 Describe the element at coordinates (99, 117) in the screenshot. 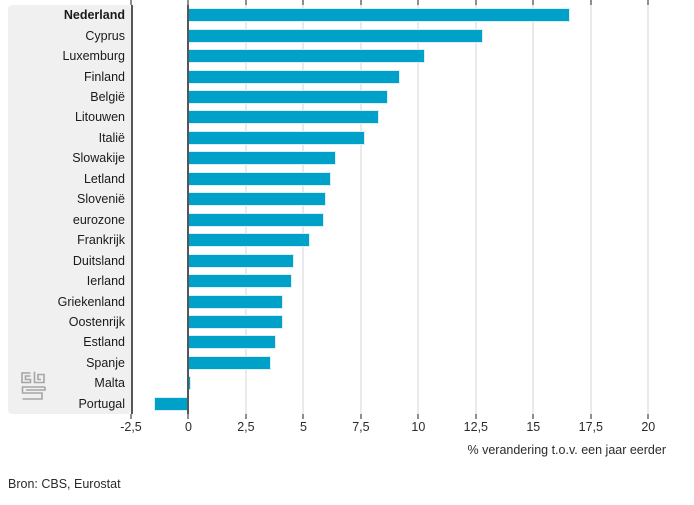

I see `category-label: Litouwen` at that location.